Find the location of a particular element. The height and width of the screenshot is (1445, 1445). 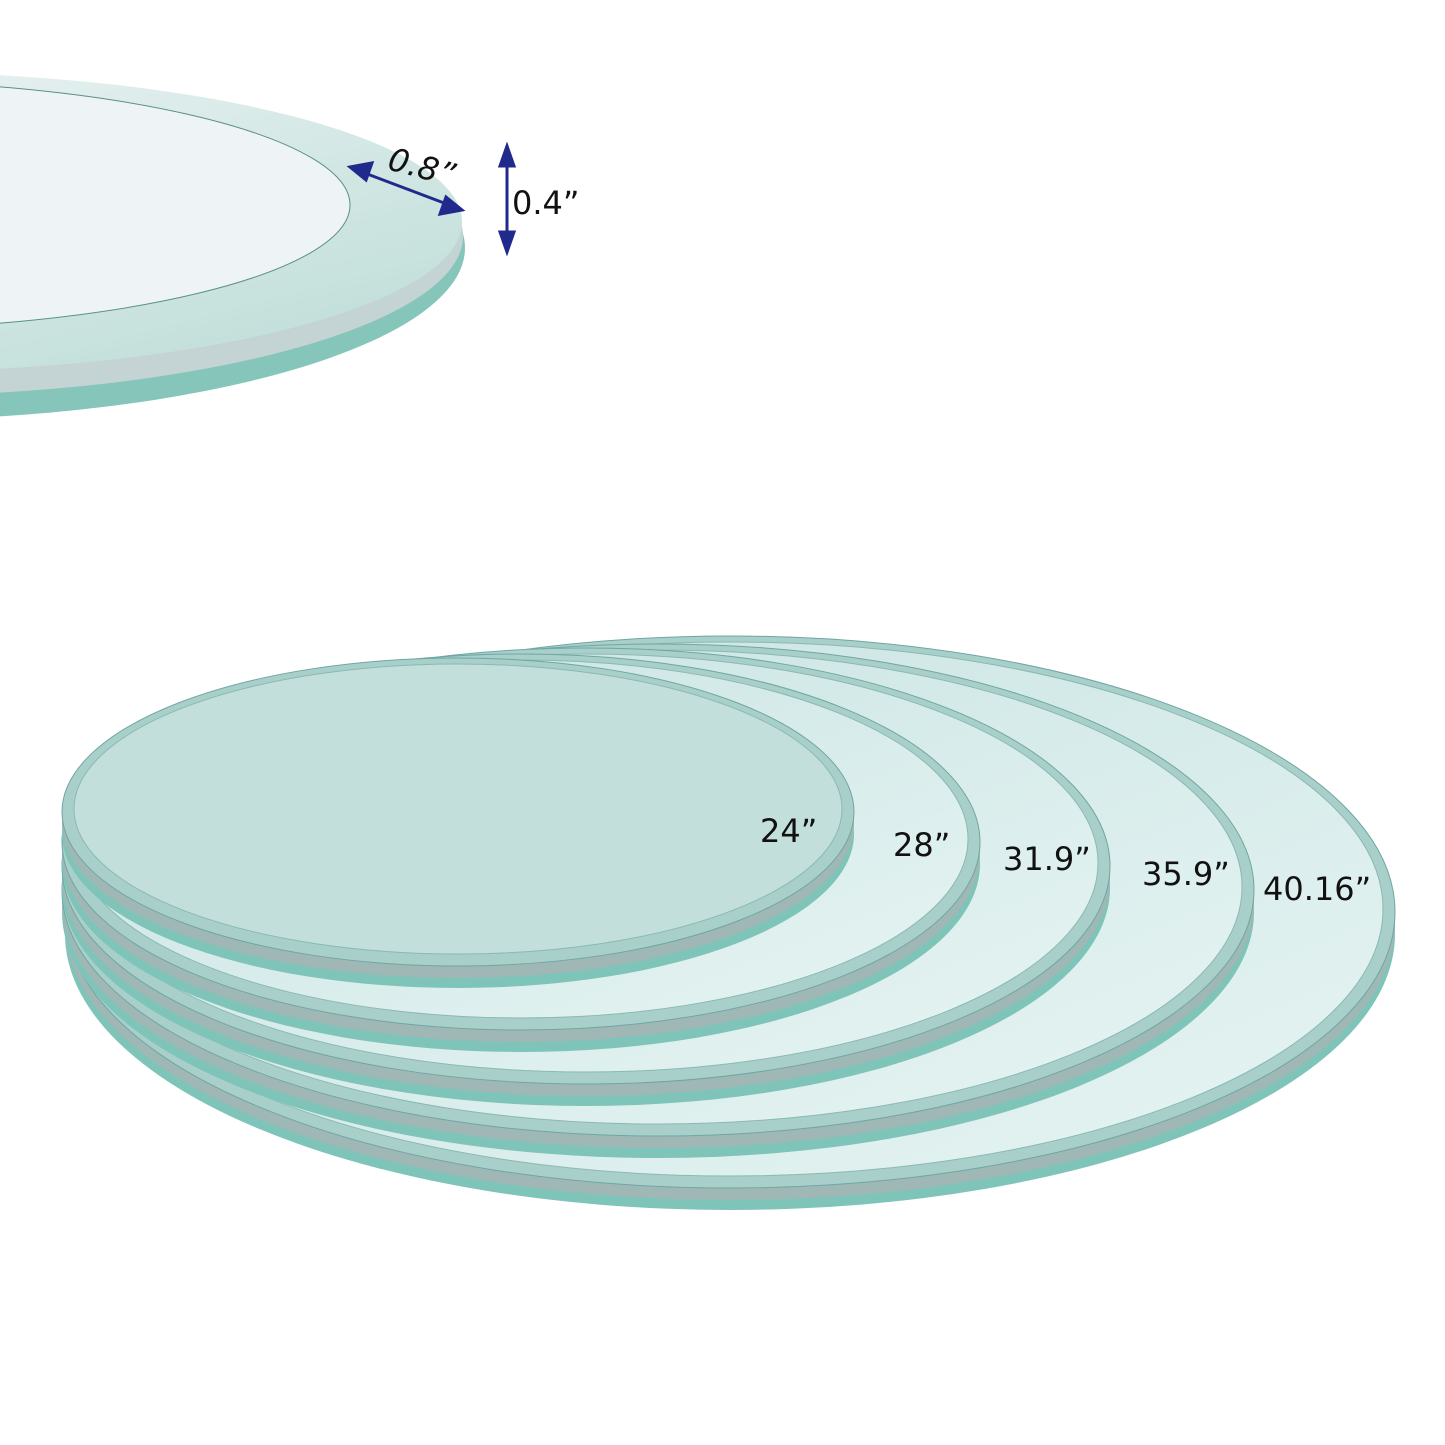

size-label-31-9: 31.9” is located at coordinates (1047, 859).